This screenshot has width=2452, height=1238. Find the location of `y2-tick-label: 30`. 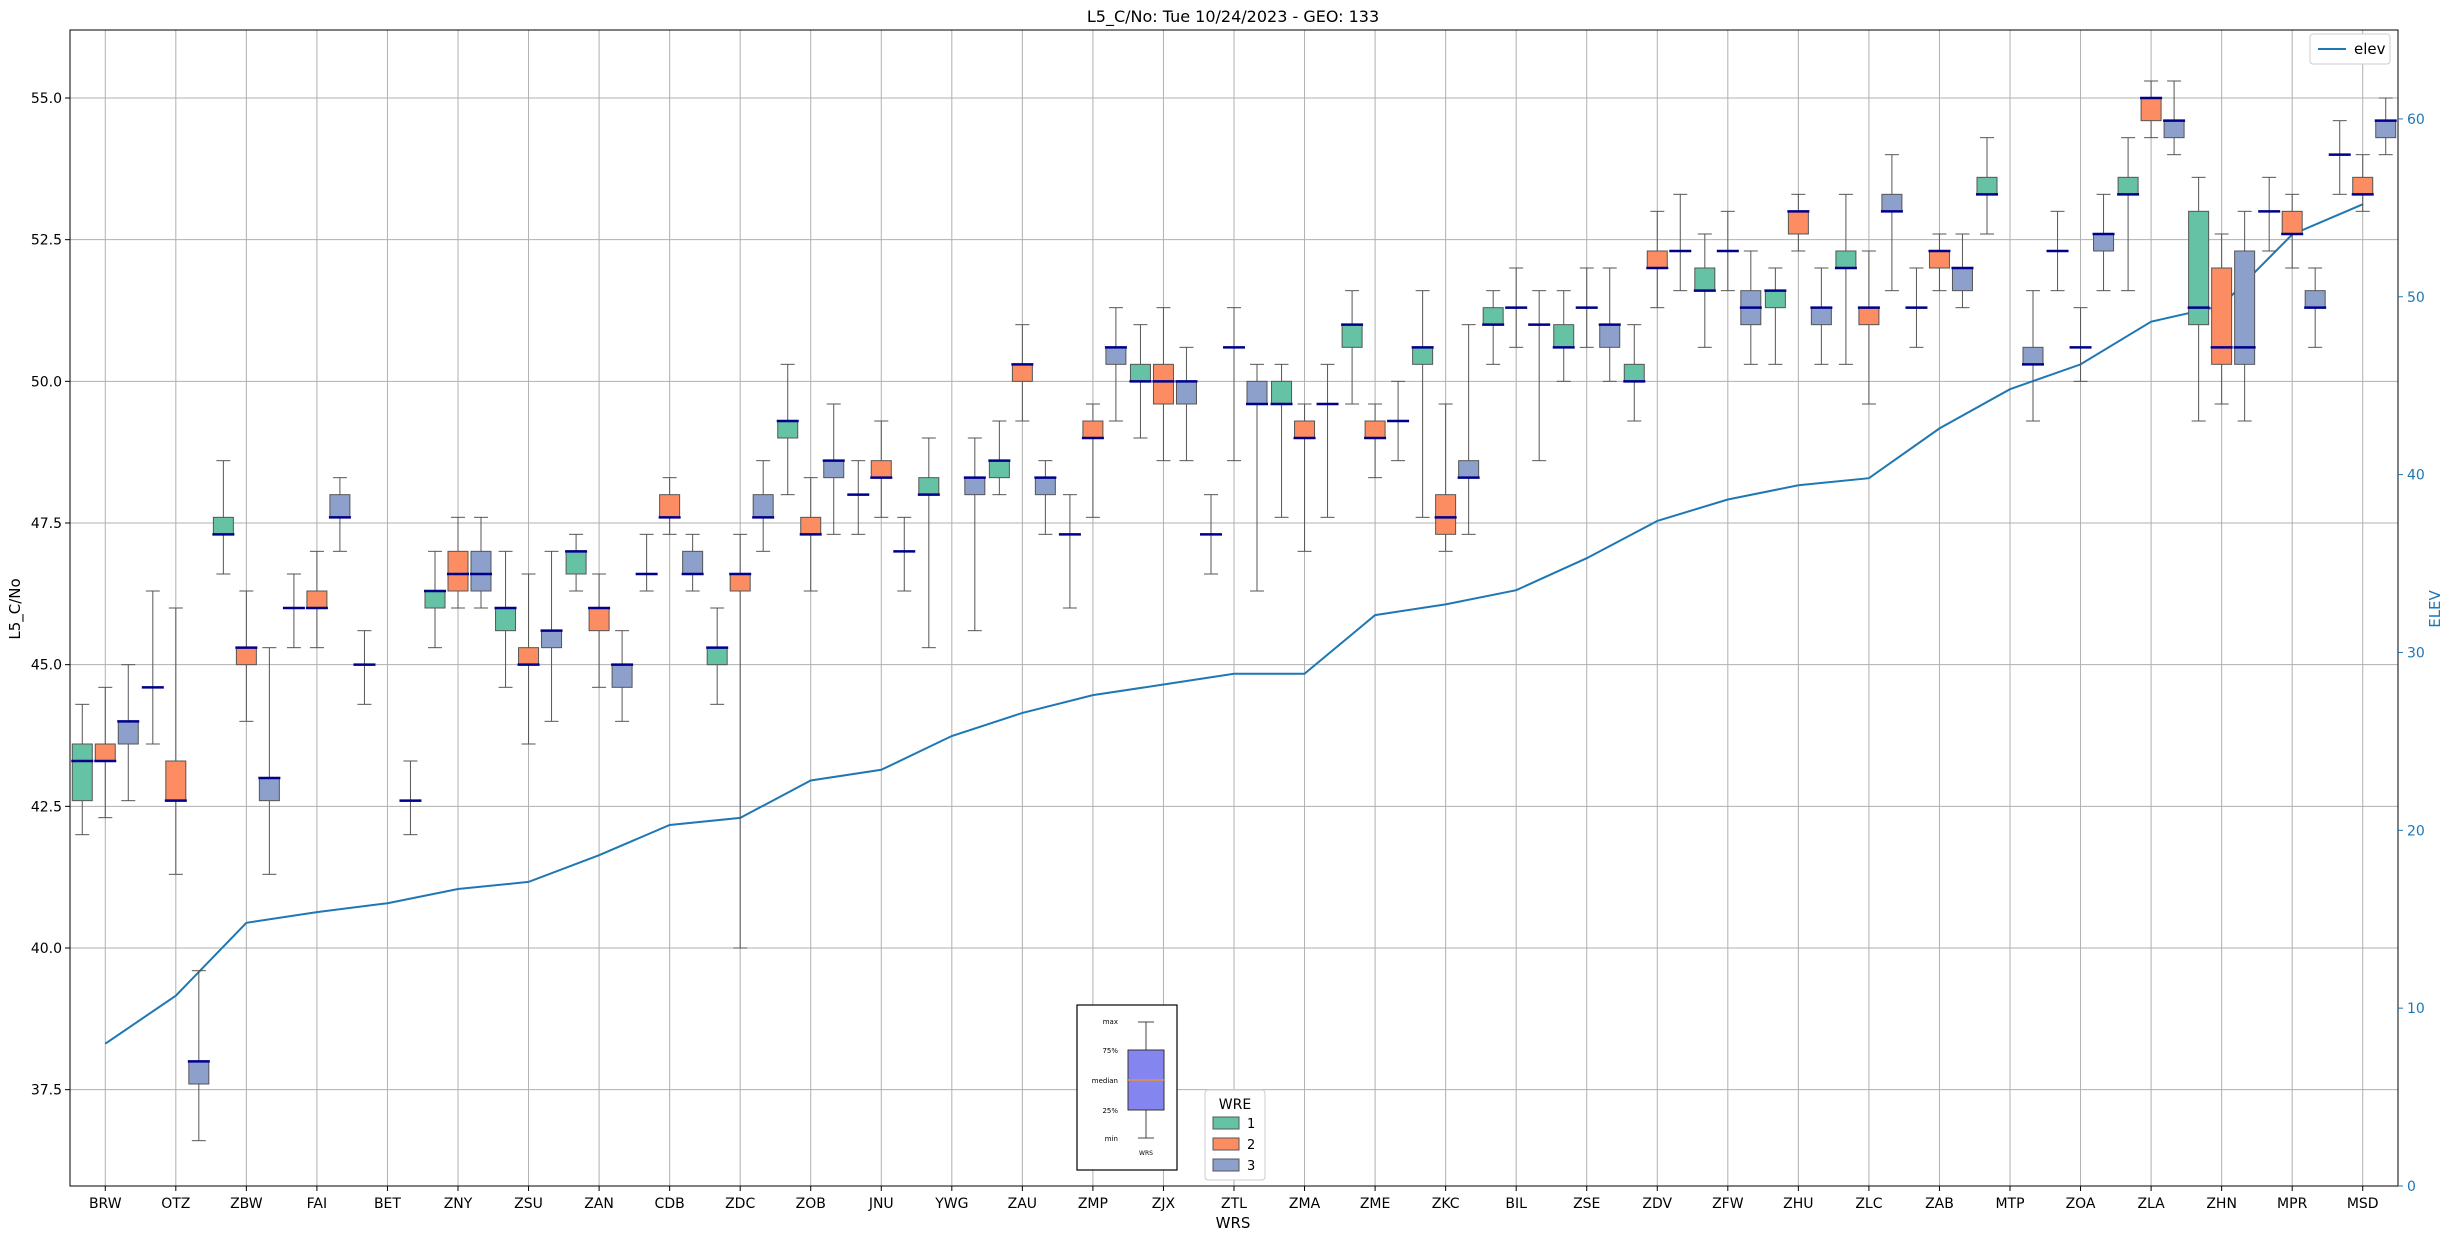

y2-tick-label: 30 is located at coordinates (2416, 653).